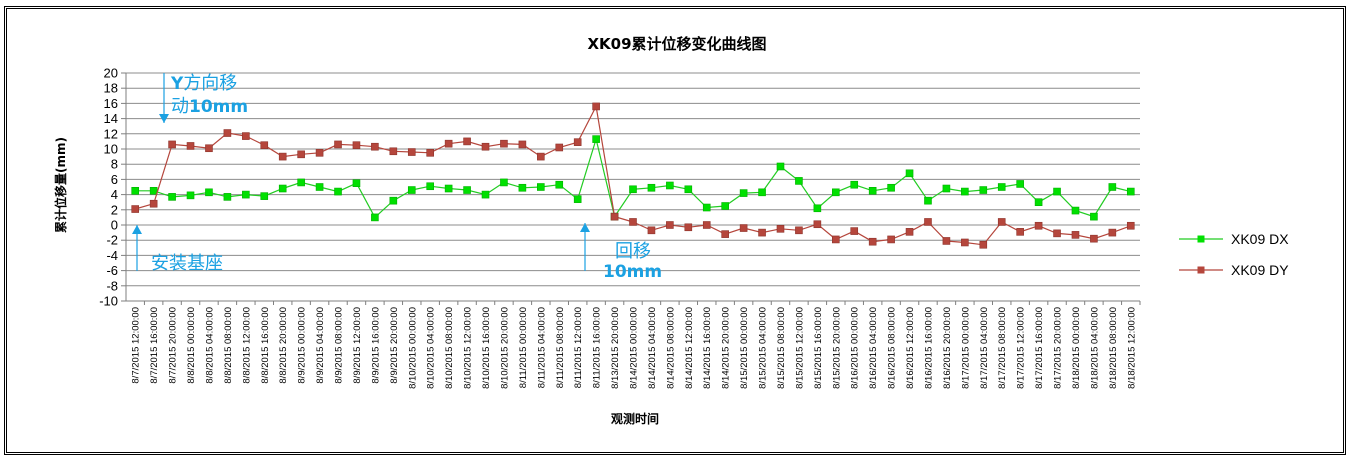 The image size is (1354, 463). I want to click on x-tick-label: 8/17/2015 16:00:00, so click(1039, 348).